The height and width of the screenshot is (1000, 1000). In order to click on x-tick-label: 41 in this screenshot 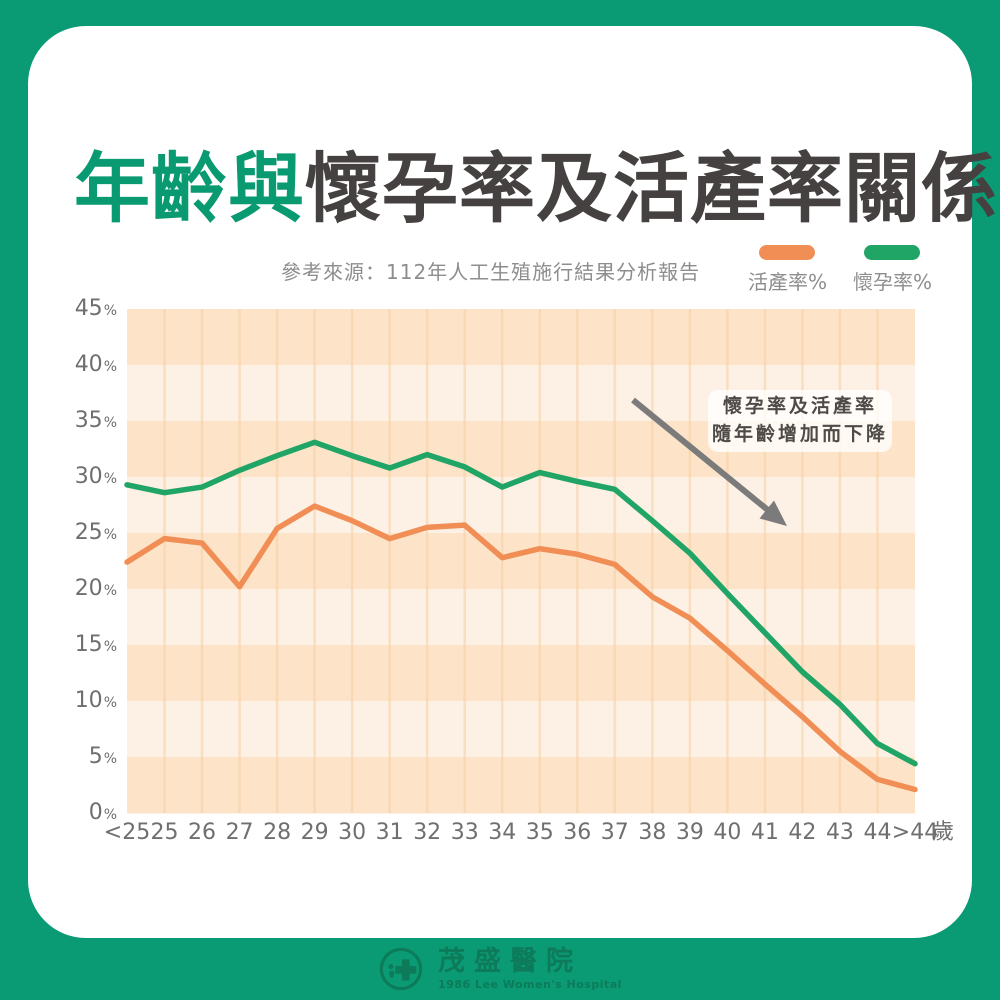, I will do `click(764, 832)`.